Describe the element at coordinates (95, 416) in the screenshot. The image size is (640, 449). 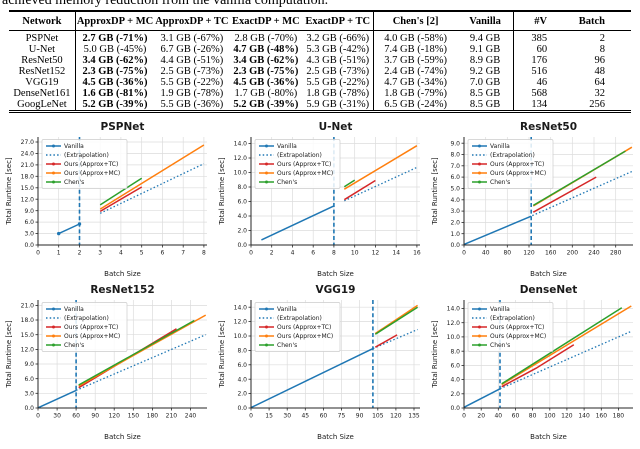
I see `svg-text: 90` at that location.